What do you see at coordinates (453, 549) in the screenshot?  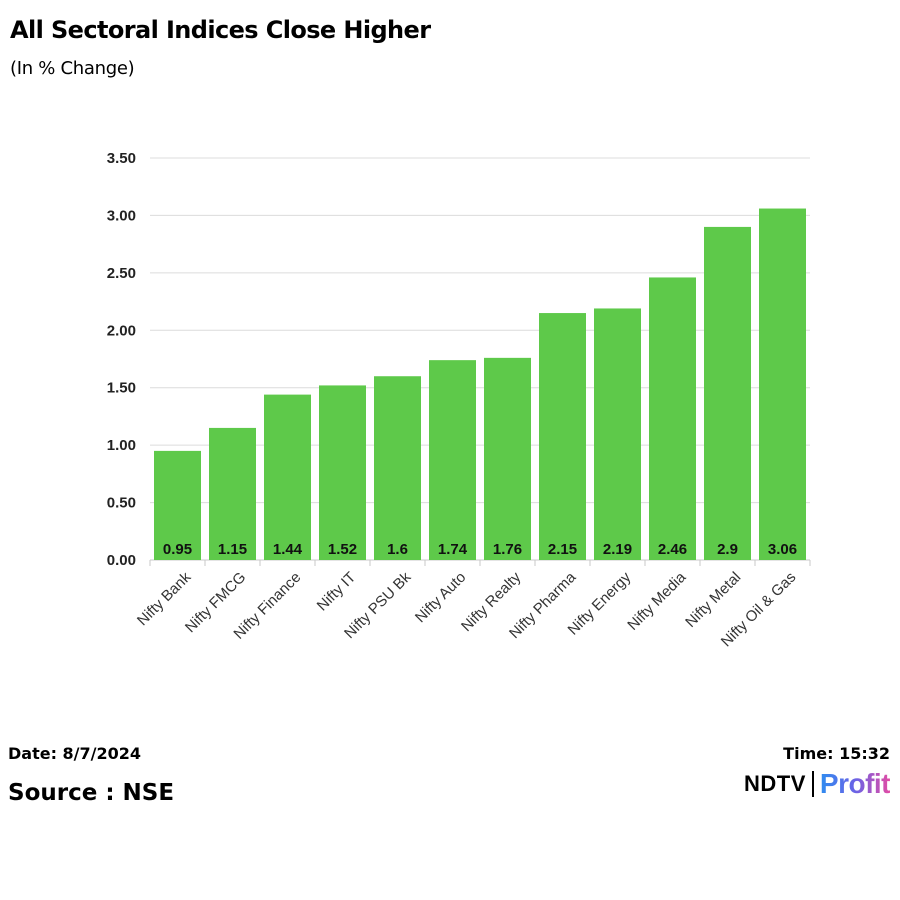 I see `data-label: 1.74` at bounding box center [453, 549].